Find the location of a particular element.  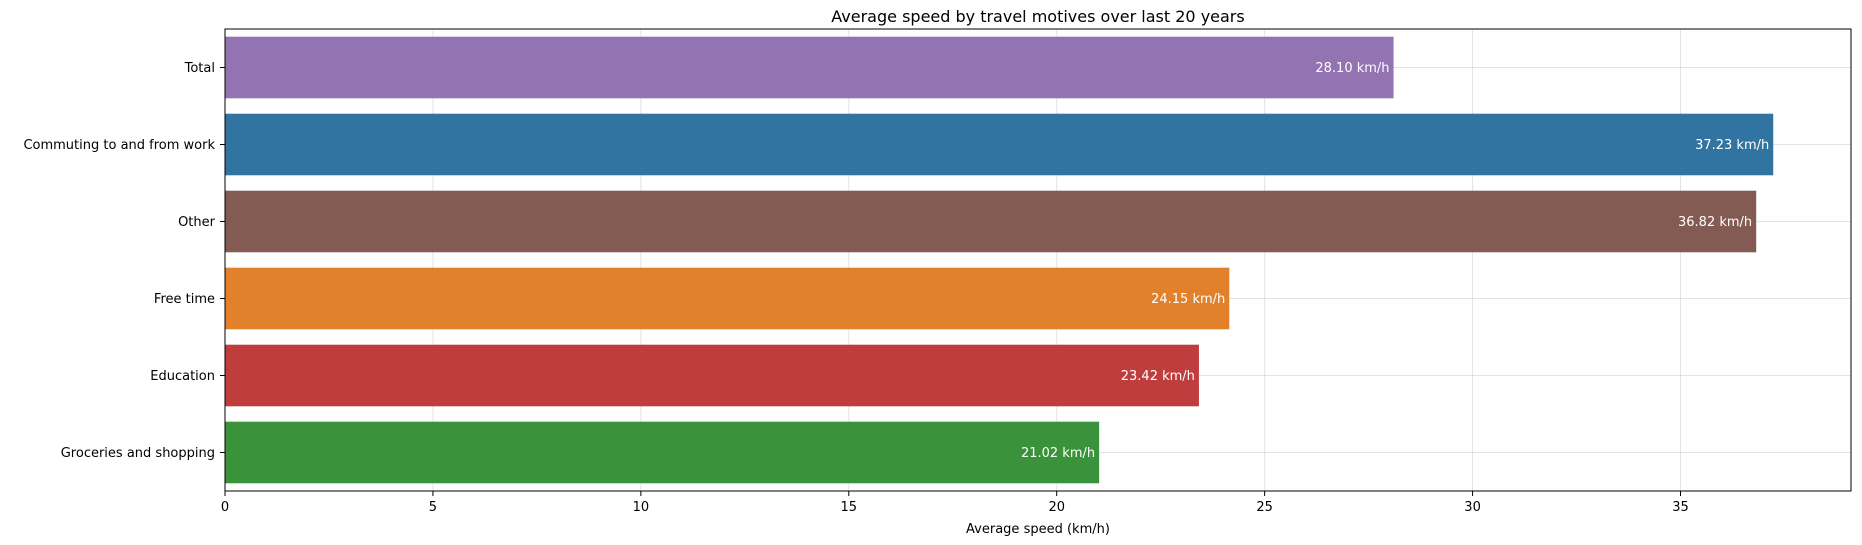

bar-commuting-to-and-from-work is located at coordinates (999, 144).